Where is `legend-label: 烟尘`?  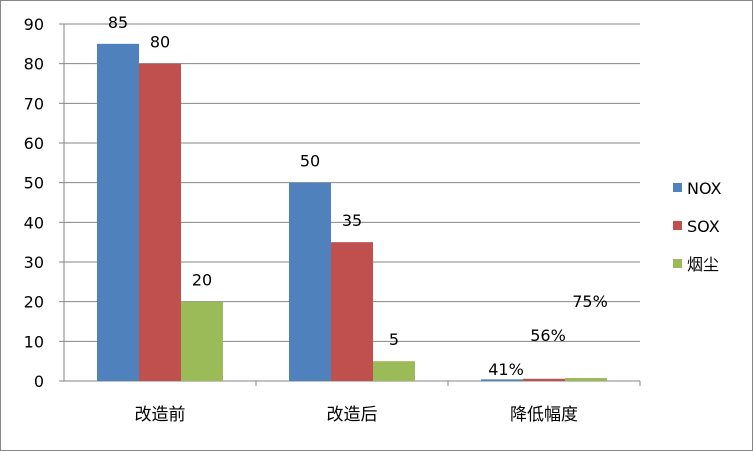
legend-label: 烟尘 is located at coordinates (703, 264).